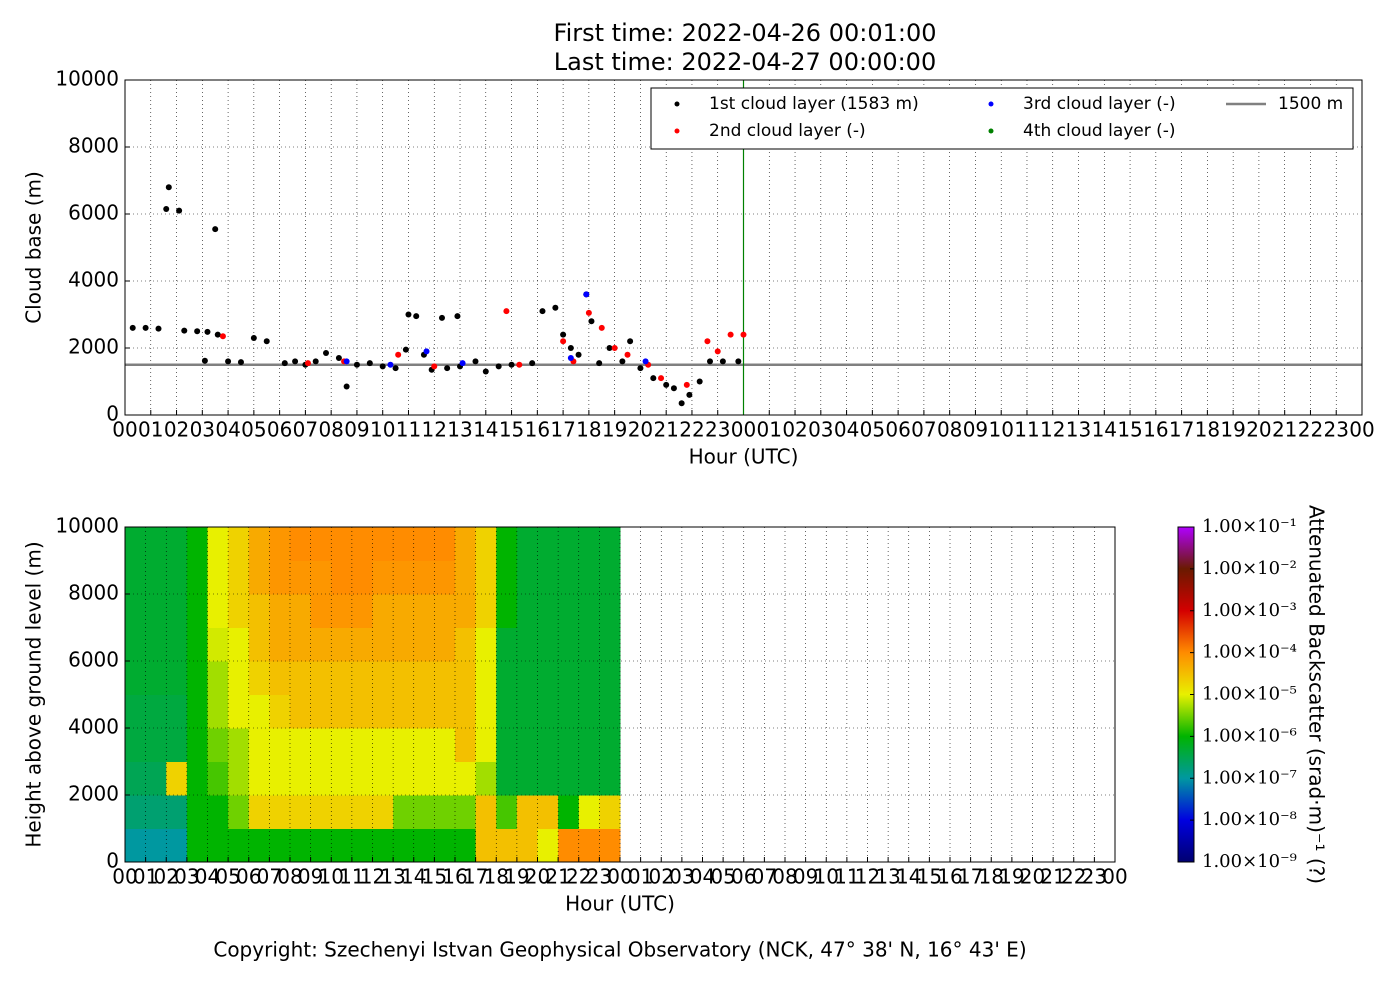 This screenshot has width=1400, height=1000. What do you see at coordinates (150, 430) in the screenshot?
I see `x-tick-label: 01` at bounding box center [150, 430].